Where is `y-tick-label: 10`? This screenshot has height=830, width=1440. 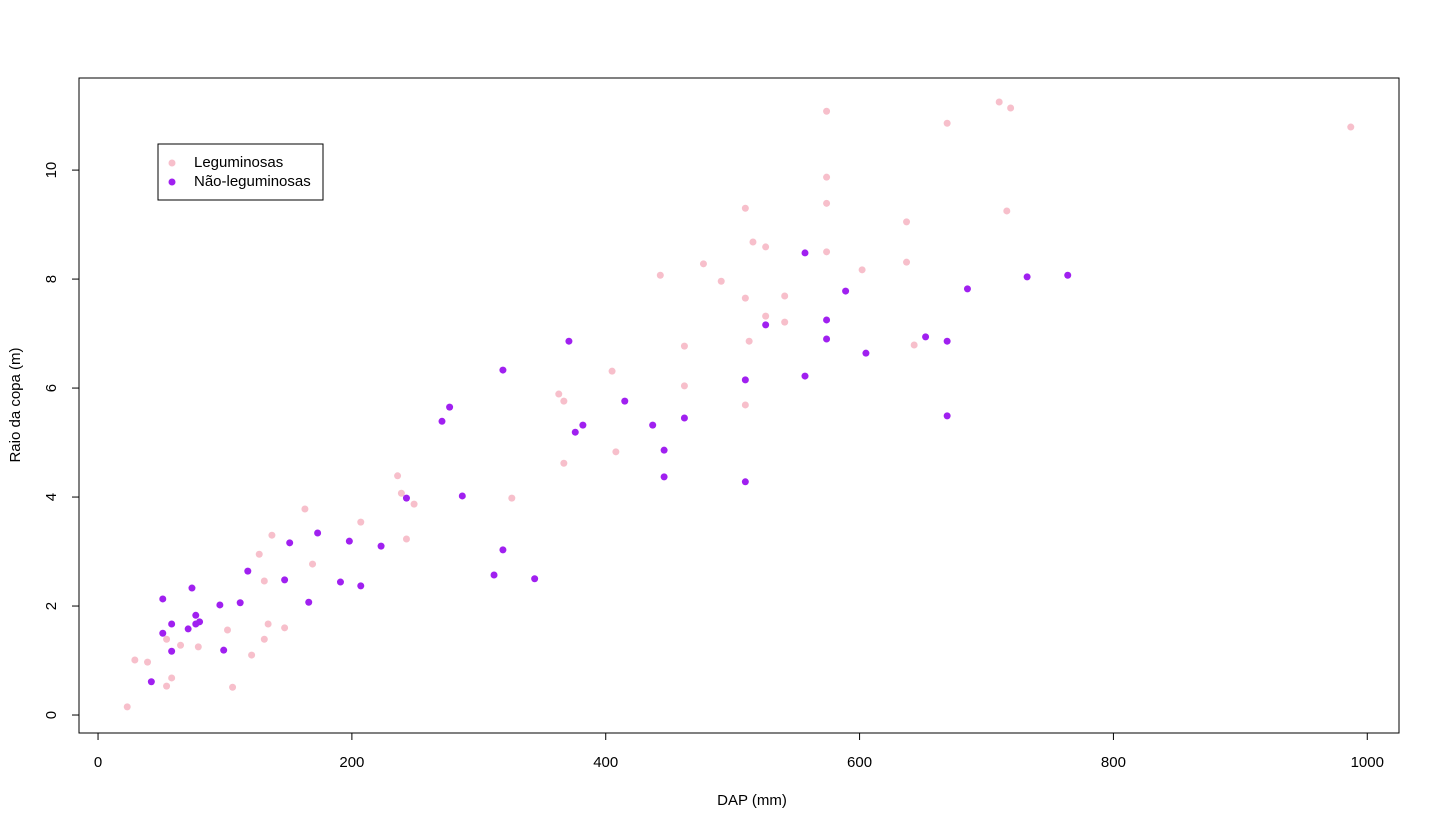
y-tick-label: 10 is located at coordinates (51, 170).